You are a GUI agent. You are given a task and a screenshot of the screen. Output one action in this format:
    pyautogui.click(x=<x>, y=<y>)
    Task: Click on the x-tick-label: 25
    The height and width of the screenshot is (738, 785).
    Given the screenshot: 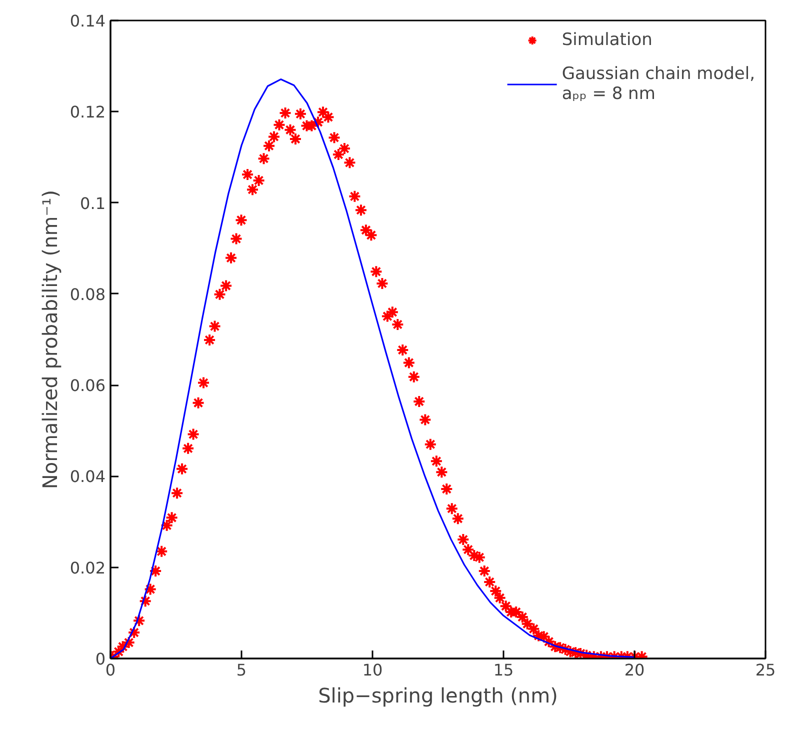 What is the action you would take?
    pyautogui.click(x=765, y=670)
    